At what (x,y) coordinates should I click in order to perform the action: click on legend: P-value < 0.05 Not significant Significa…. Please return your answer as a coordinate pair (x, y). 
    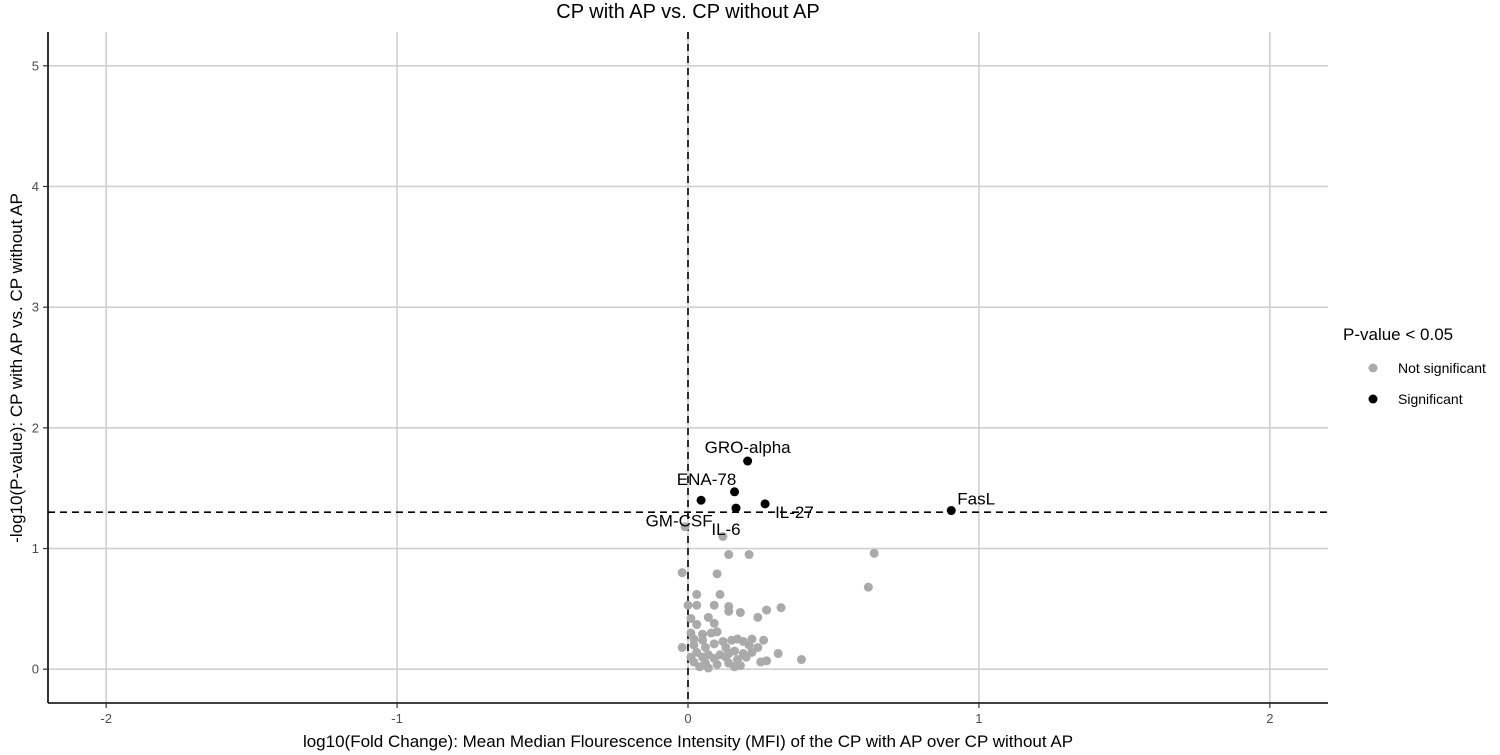
    Looking at the image, I should click on (1414, 366).